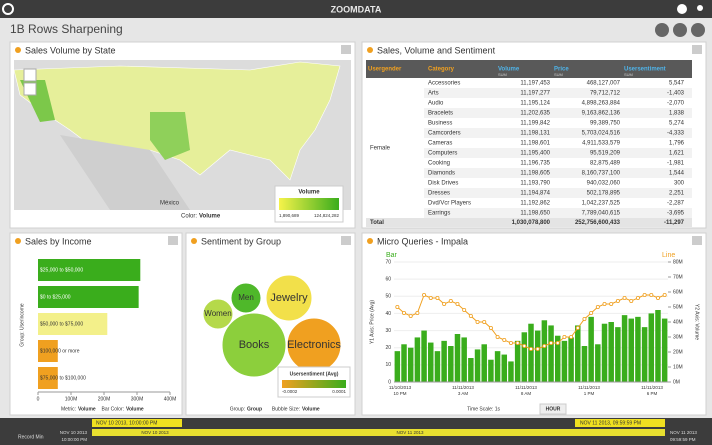 Image resolution: width=712 pixels, height=445 pixels. I want to click on add-button, so click(698, 30).